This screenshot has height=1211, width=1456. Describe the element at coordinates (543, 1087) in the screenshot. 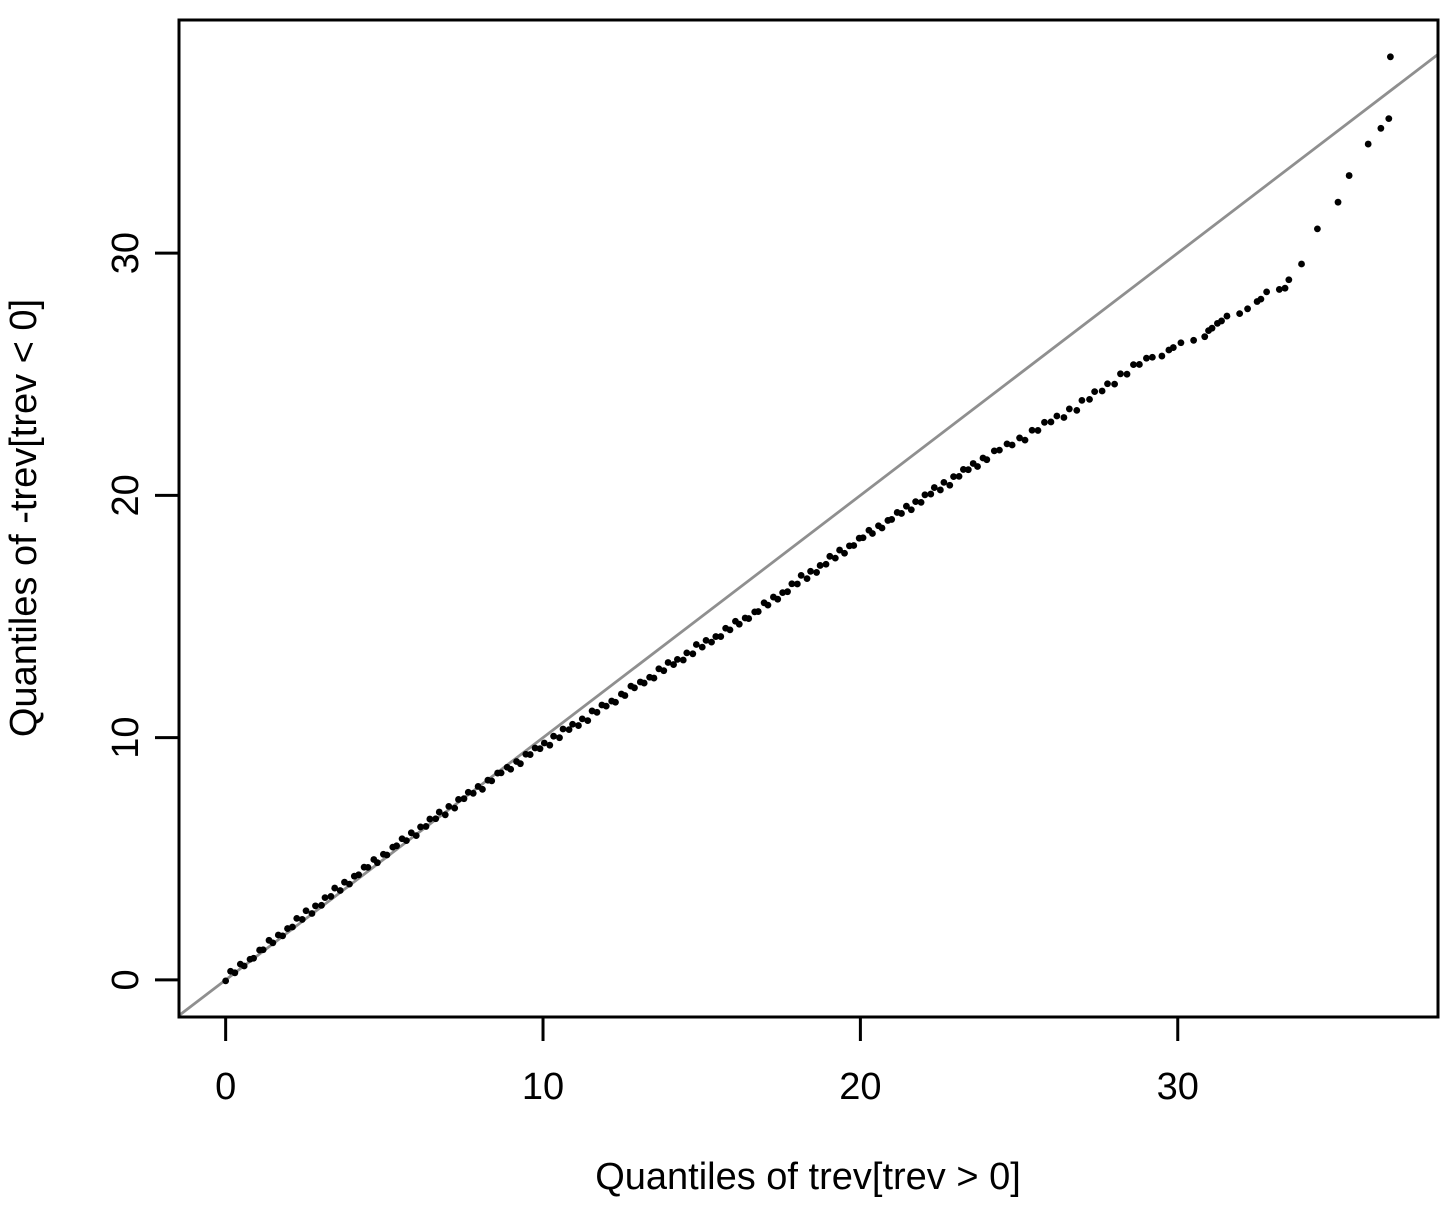

I see `x-tick-label: 10` at that location.